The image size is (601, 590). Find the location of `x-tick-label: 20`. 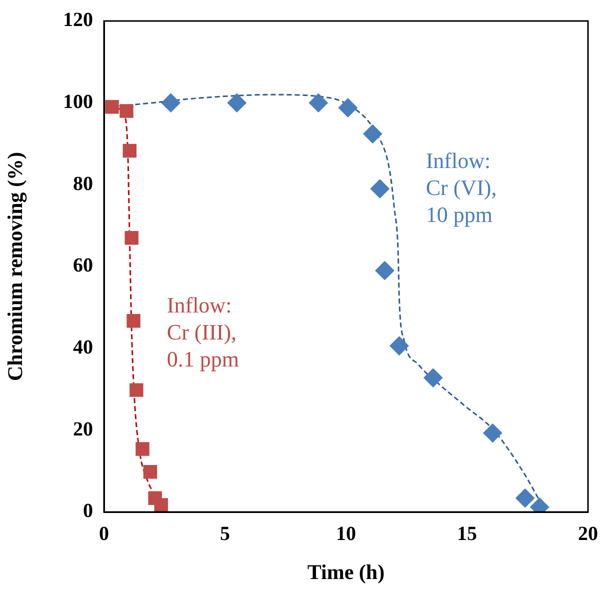

x-tick-label: 20 is located at coordinates (588, 534).